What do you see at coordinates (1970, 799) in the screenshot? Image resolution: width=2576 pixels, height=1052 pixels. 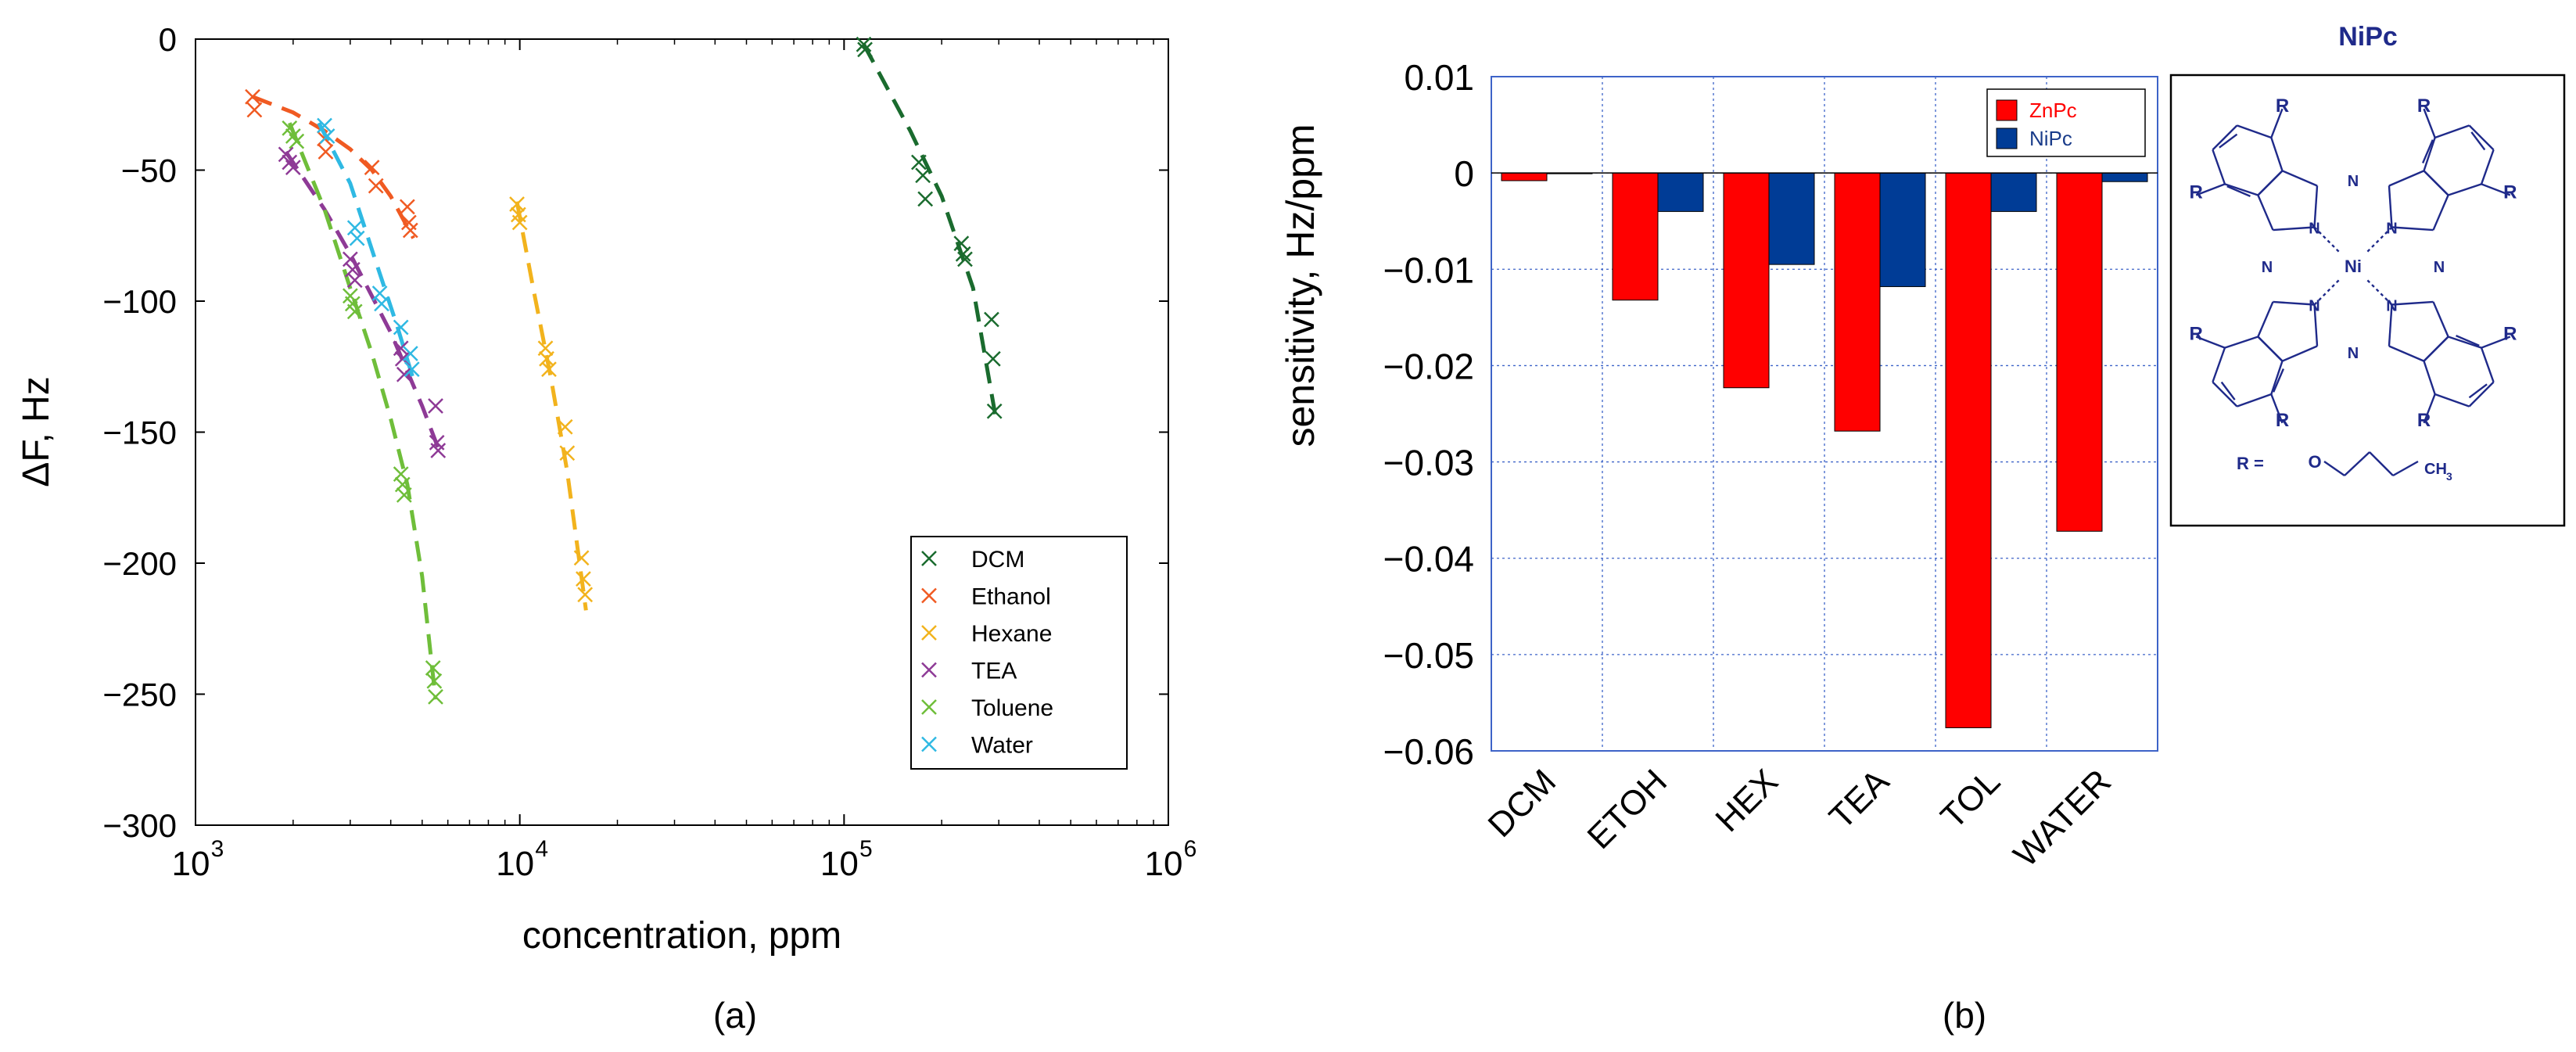 I see `chart-b-x-tick-label: TOL` at bounding box center [1970, 799].